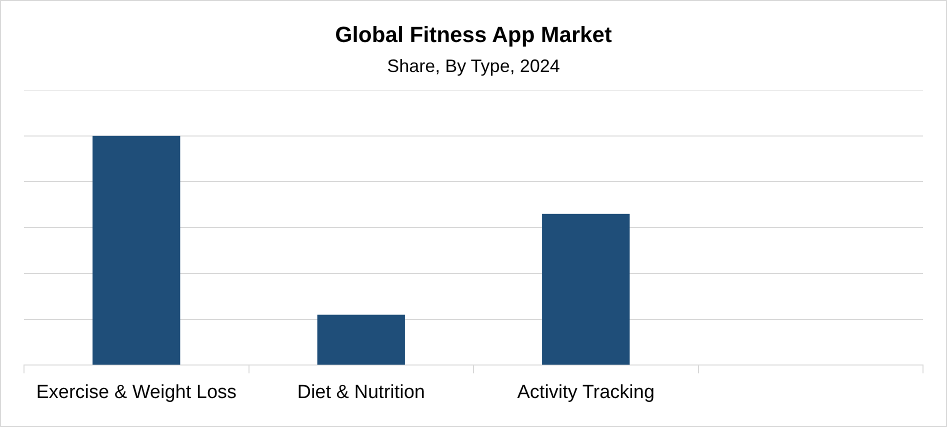 This screenshot has height=427, width=947. What do you see at coordinates (473, 66) in the screenshot?
I see `chart-subtitle: Share, By Type, 2024` at bounding box center [473, 66].